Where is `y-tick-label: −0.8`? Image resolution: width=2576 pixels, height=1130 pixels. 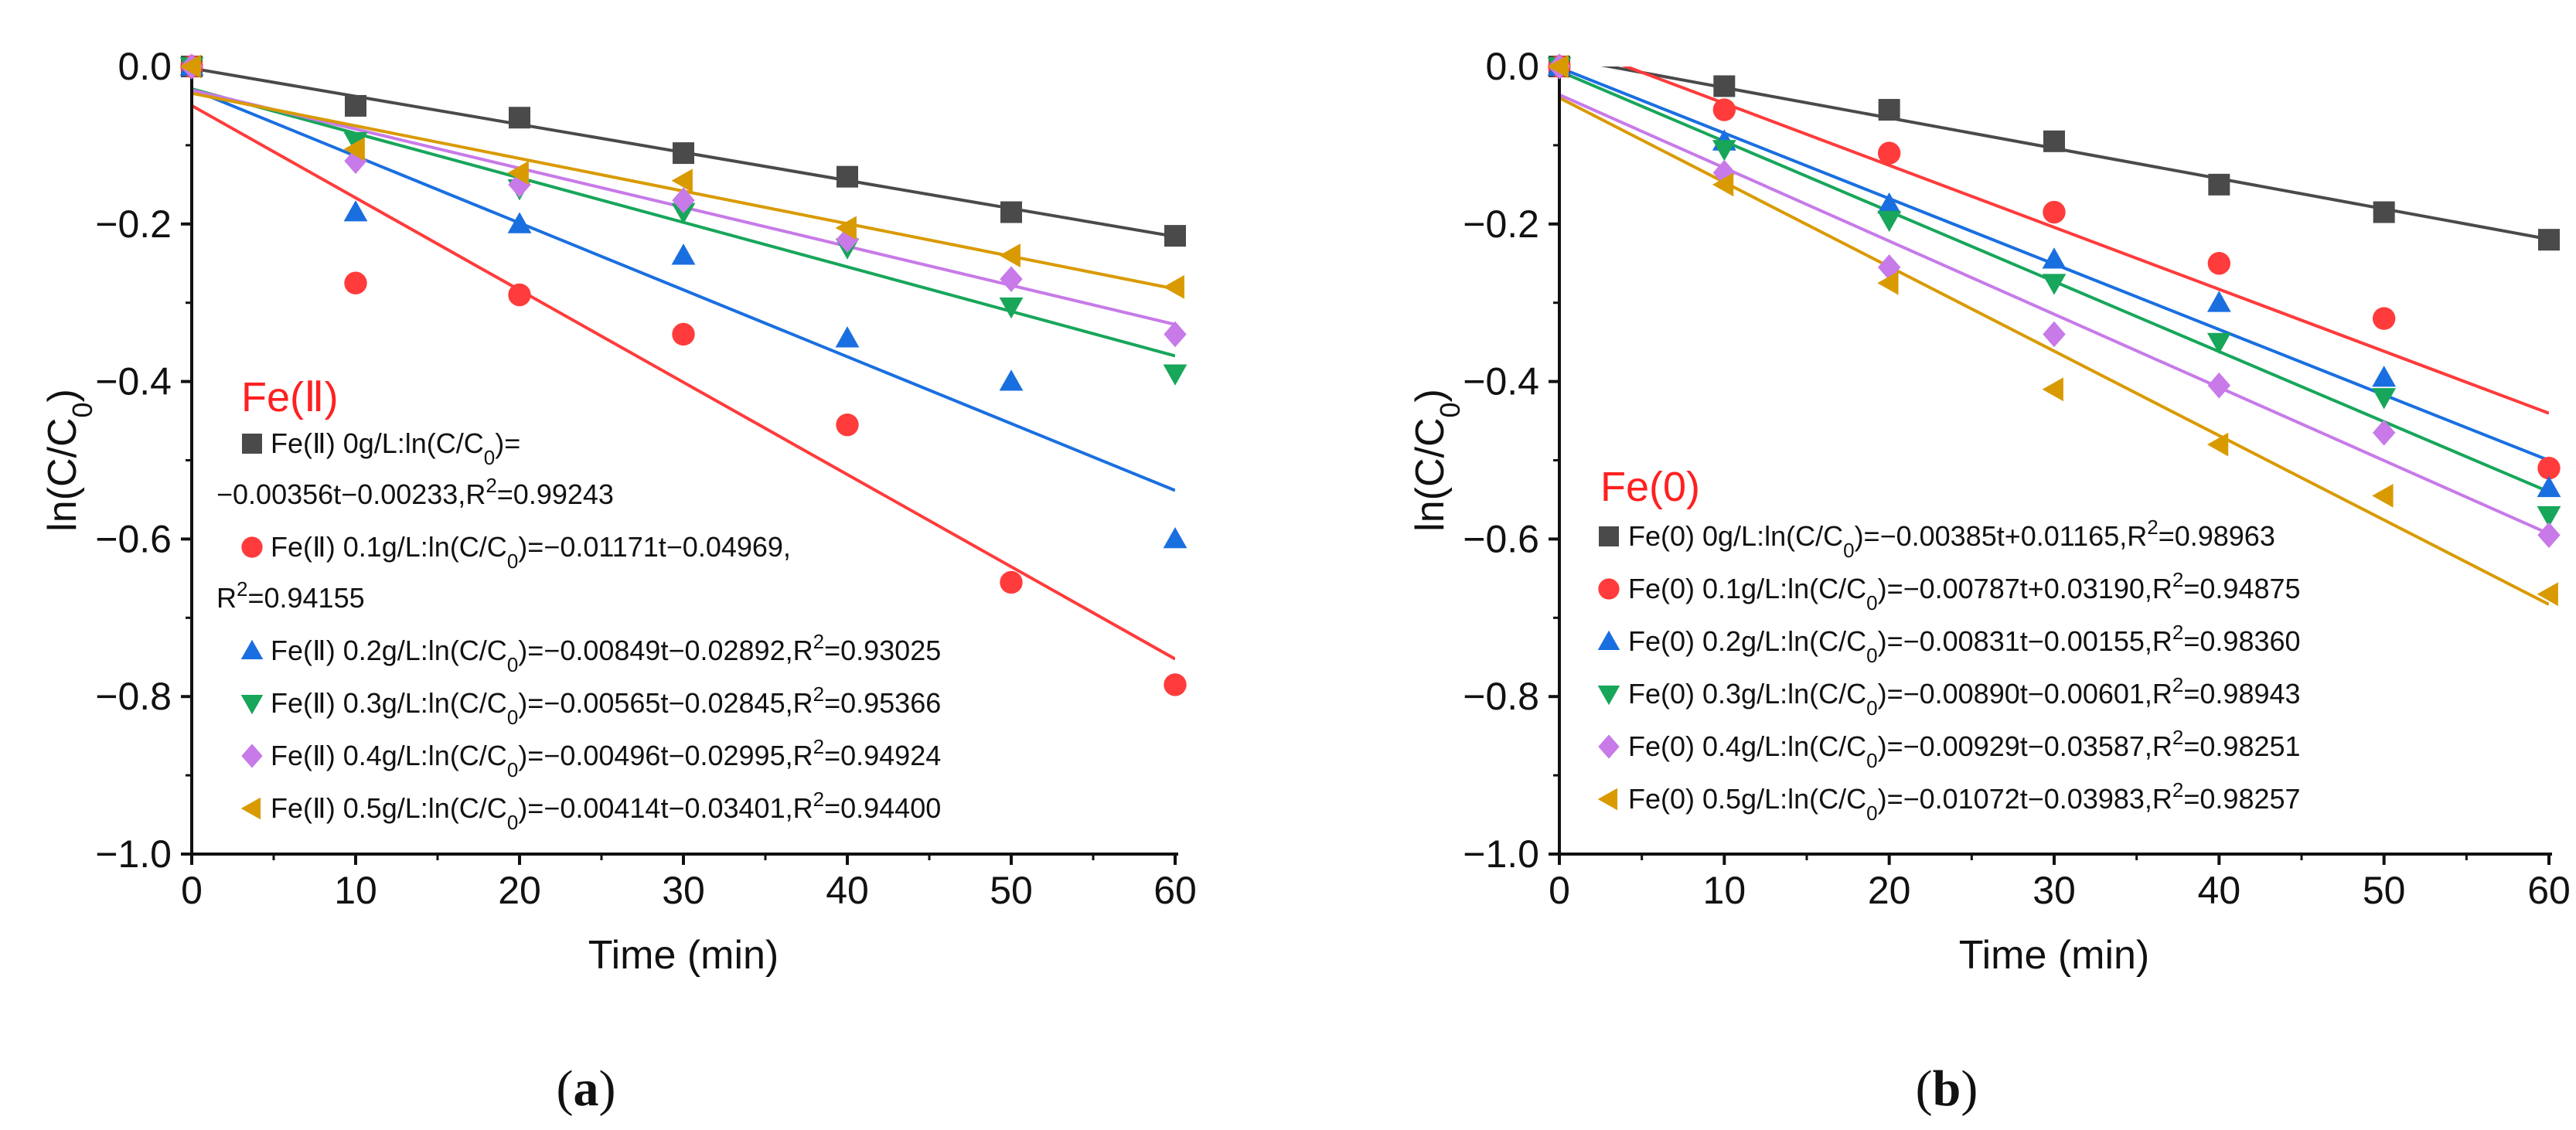
y-tick-label: −0.8 is located at coordinates (133, 696).